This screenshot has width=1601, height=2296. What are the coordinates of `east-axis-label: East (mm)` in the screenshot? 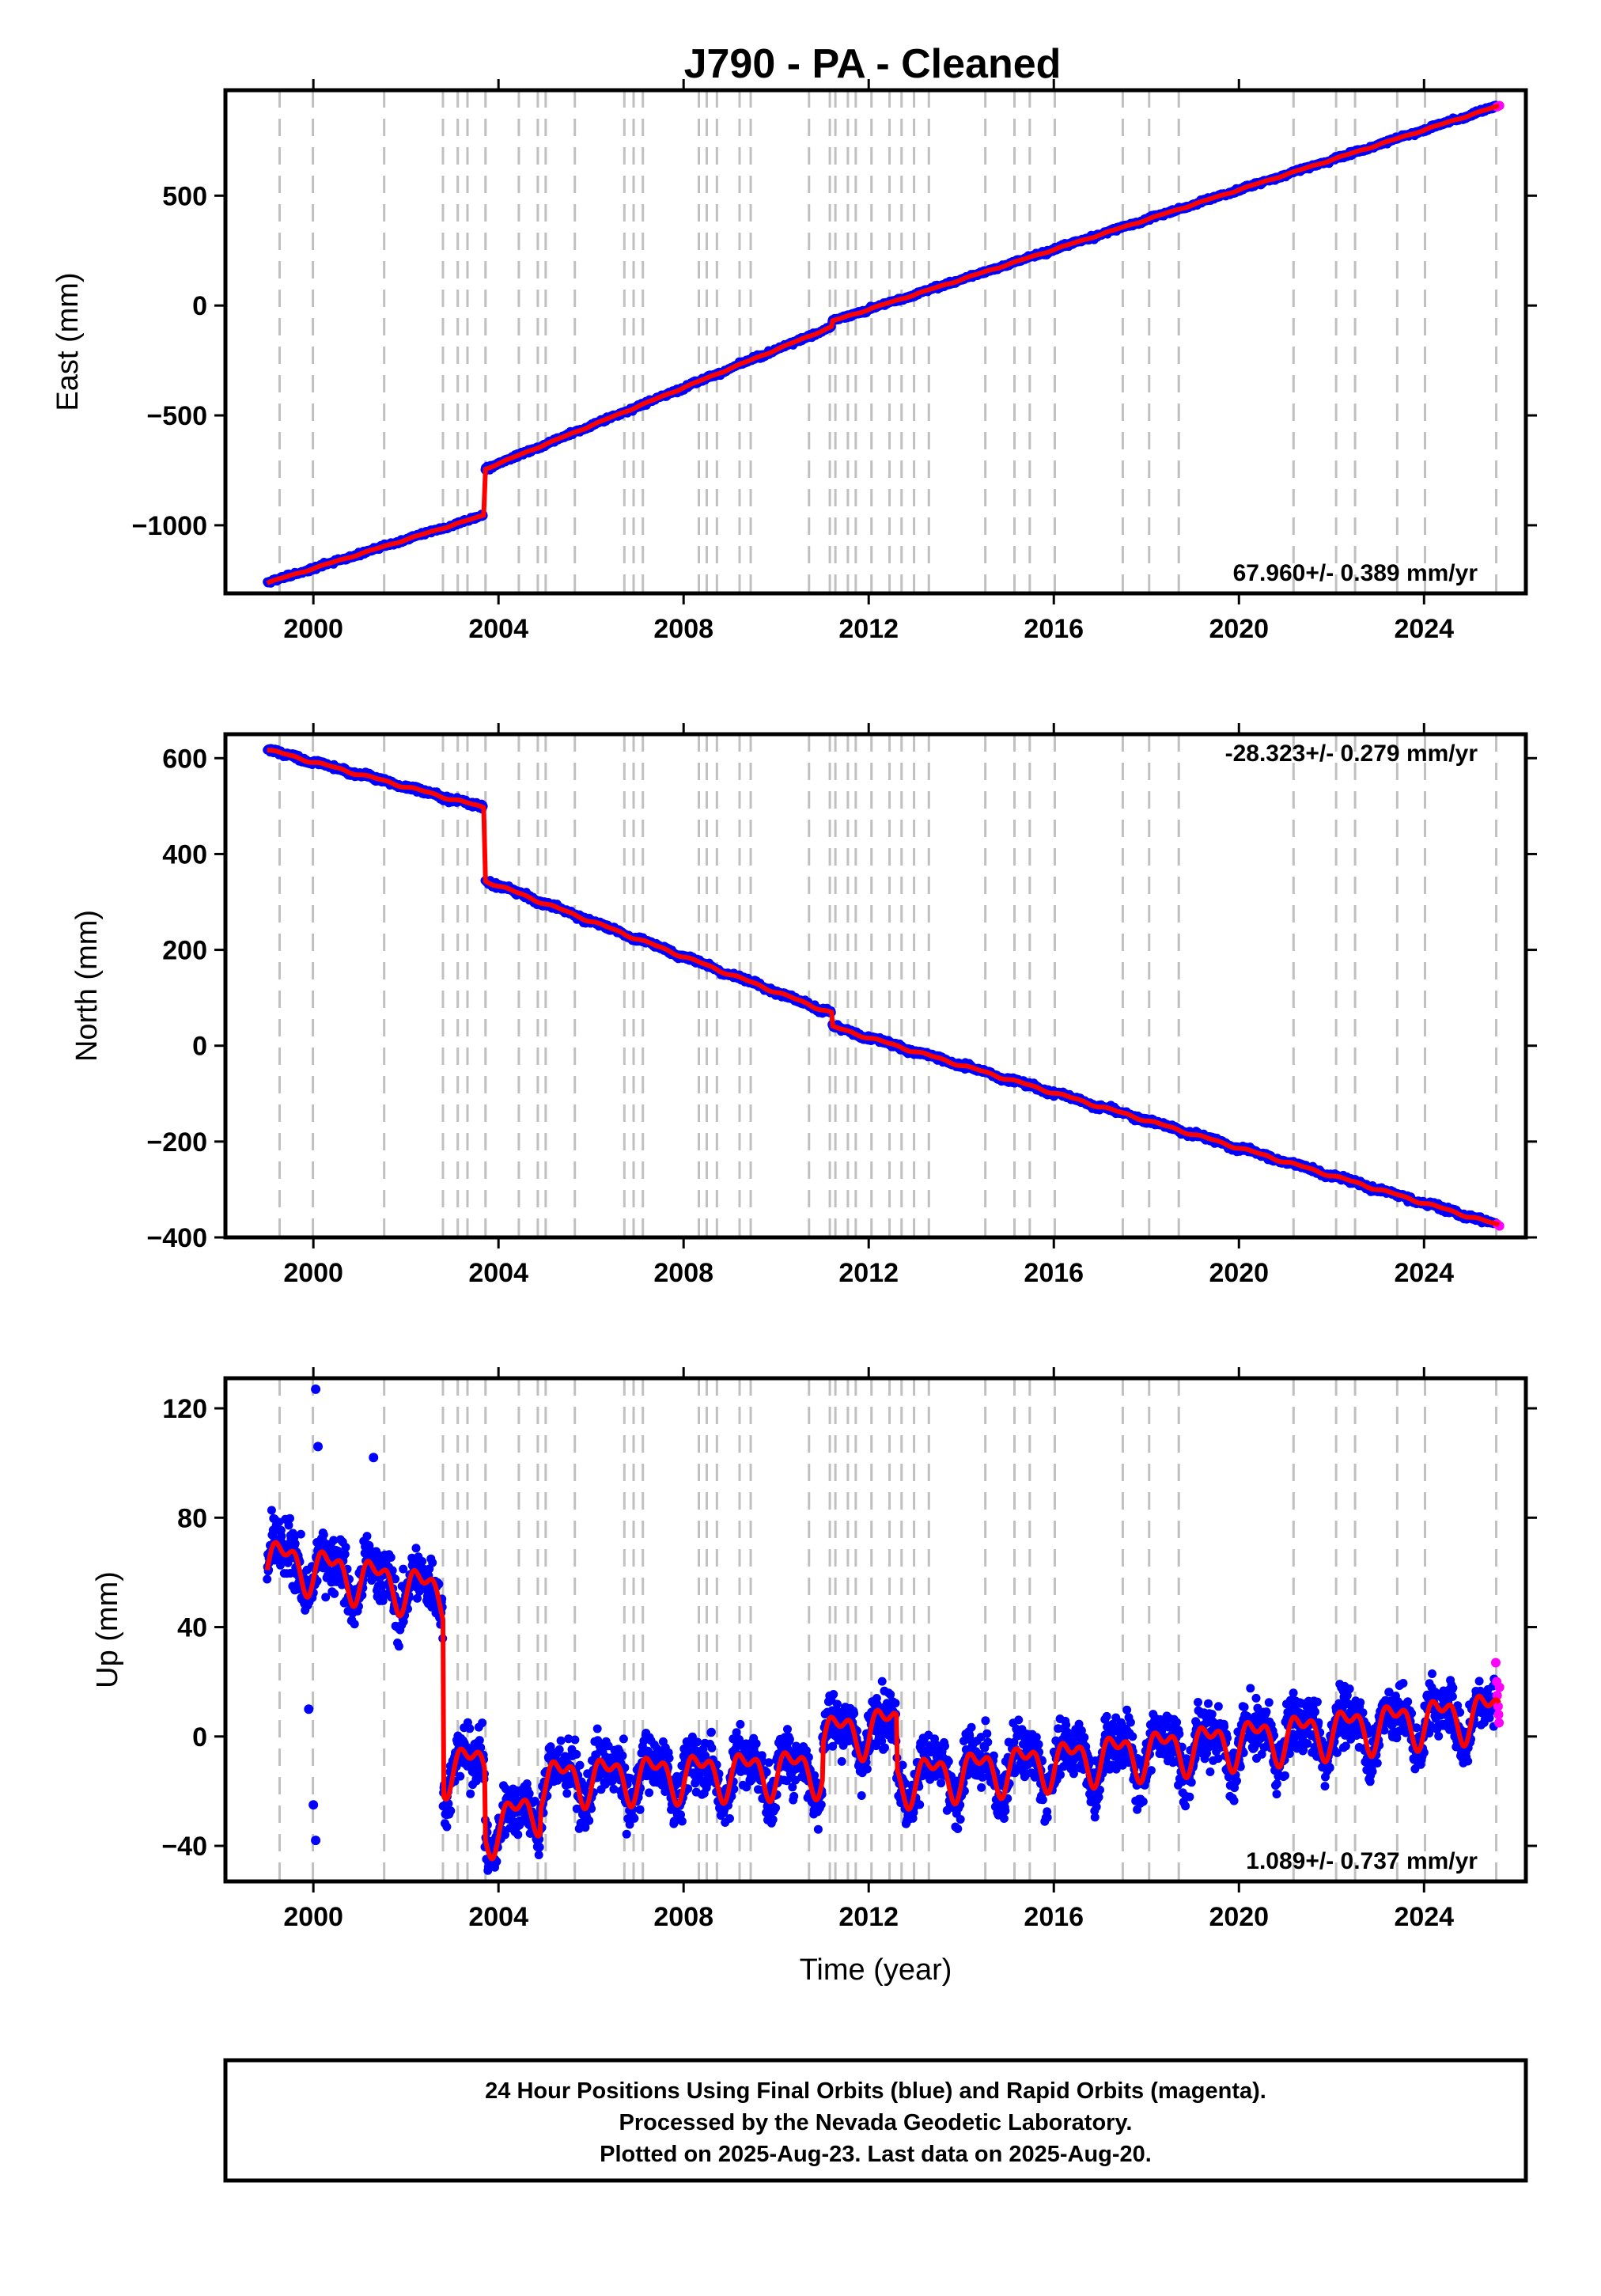 It's located at (68, 342).